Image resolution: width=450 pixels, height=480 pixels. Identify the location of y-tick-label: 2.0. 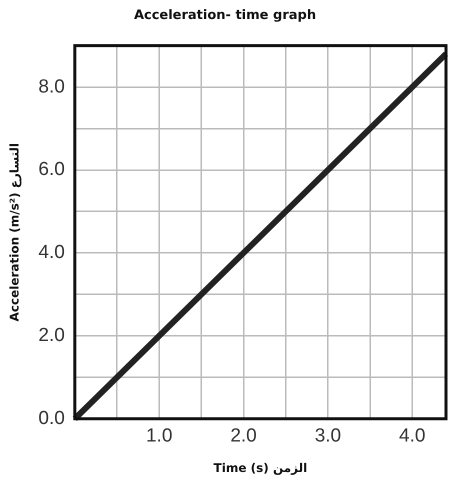
(51, 335).